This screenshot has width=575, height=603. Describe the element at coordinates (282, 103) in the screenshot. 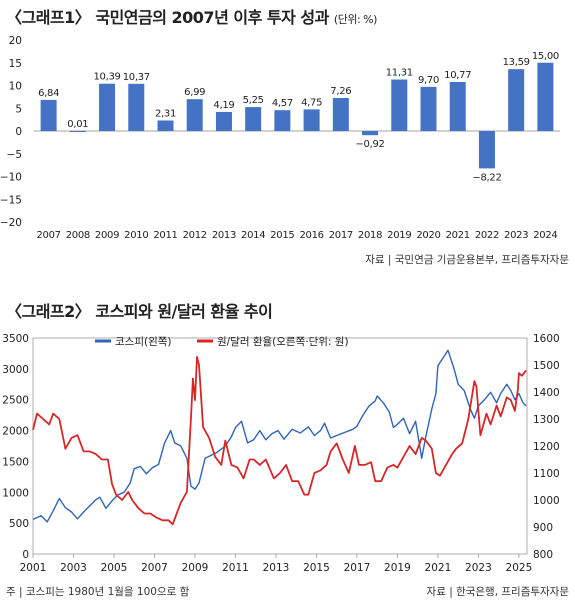

I see `bar-value-label: 4,57` at that location.